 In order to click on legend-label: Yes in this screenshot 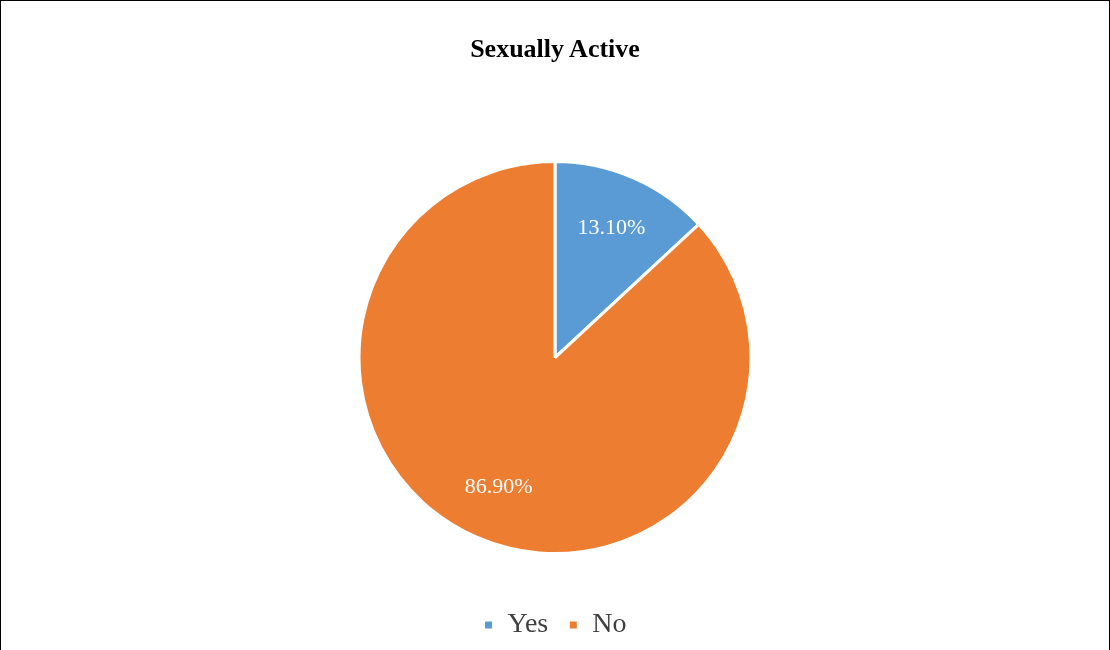, I will do `click(528, 623)`.